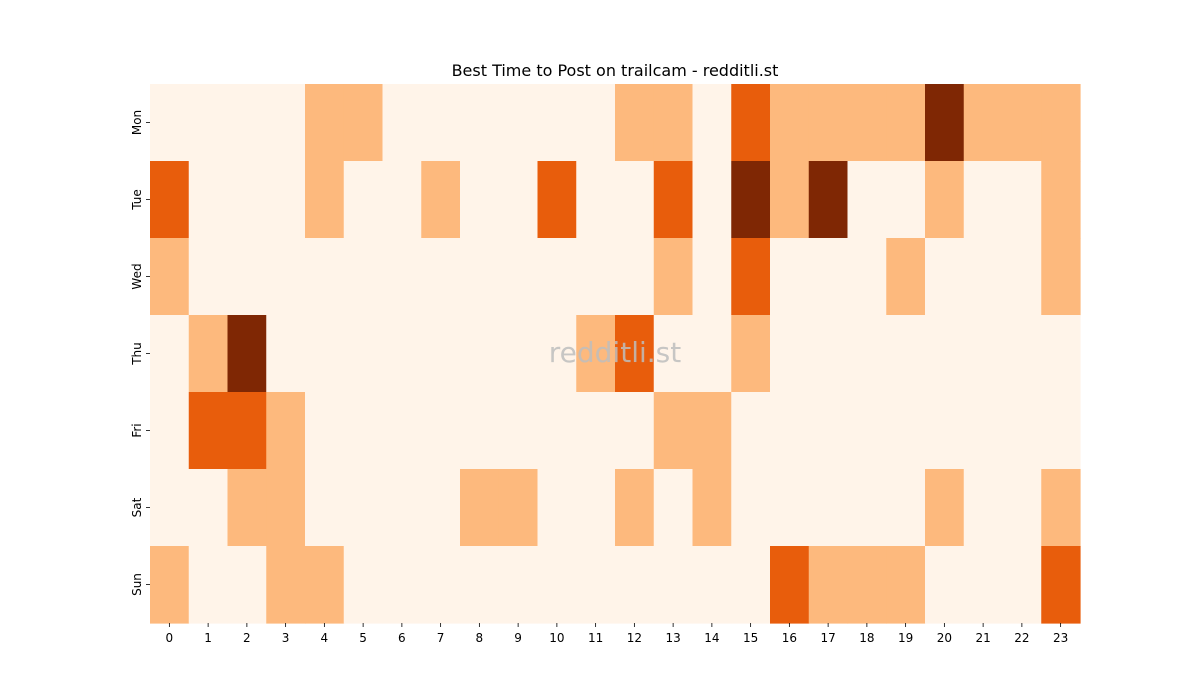 The width and height of the screenshot is (1200, 700). Describe the element at coordinates (1060, 638) in the screenshot. I see `x-tick-label: 23` at that location.